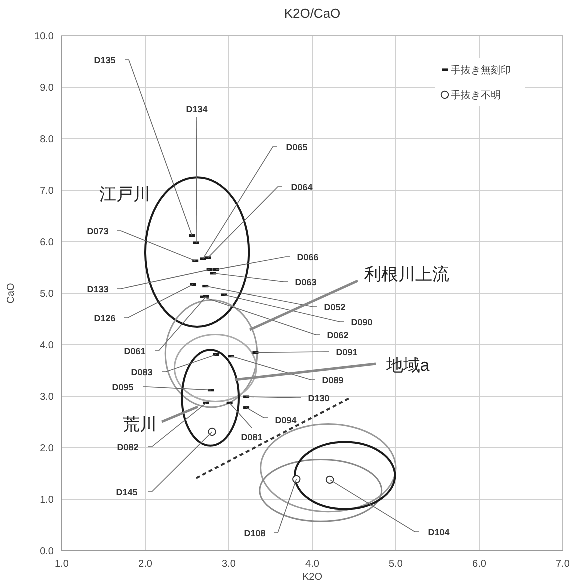 This screenshot has width=576, height=583. What do you see at coordinates (306, 283) in the screenshot?
I see `annotation: D063` at bounding box center [306, 283].